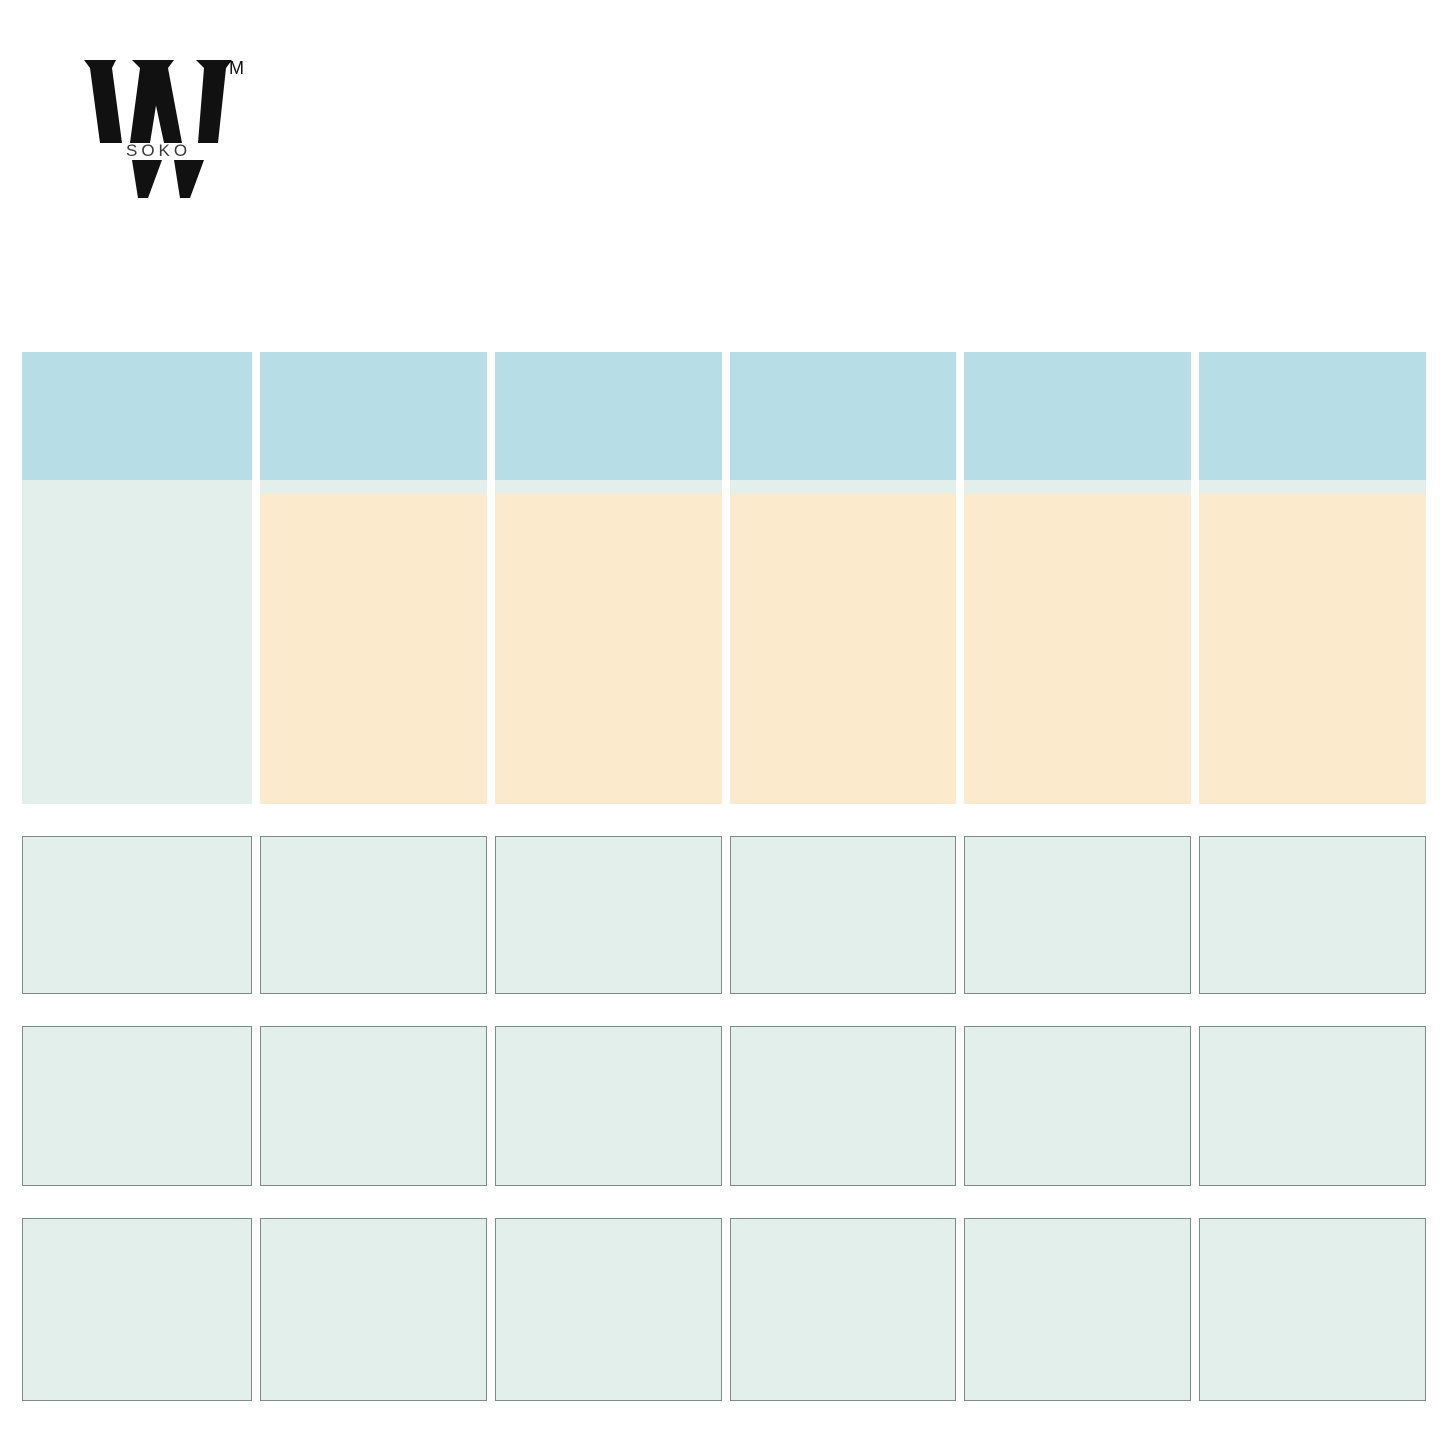  What do you see at coordinates (608, 1106) in the screenshot?
I see `cell-thickness-queen` at bounding box center [608, 1106].